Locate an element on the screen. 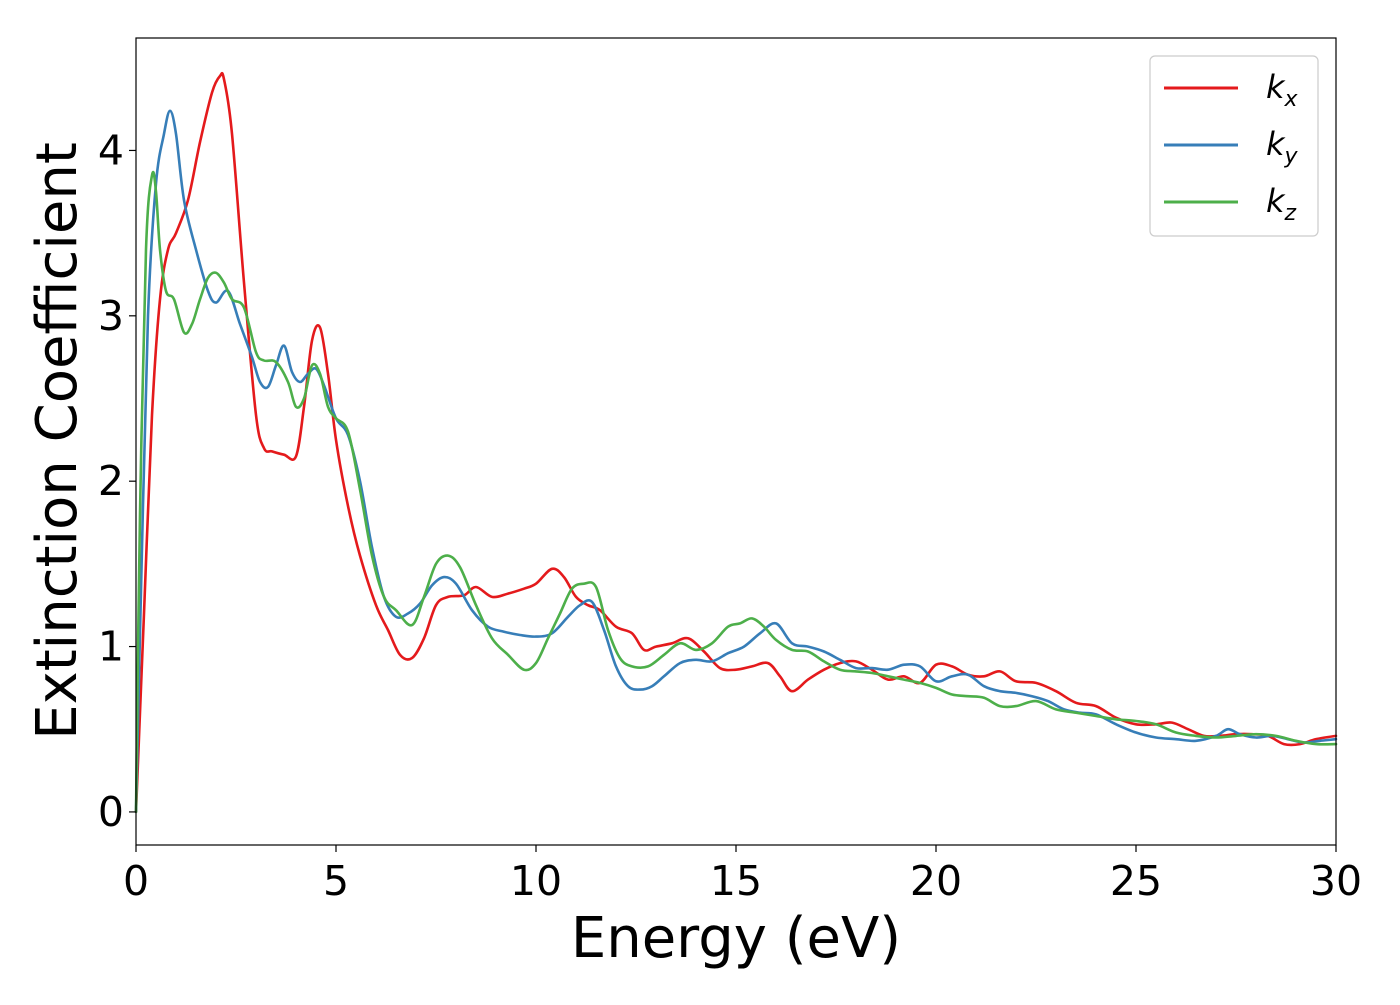 This screenshot has width=1400, height=1005. x-tick-label: 30 is located at coordinates (1336, 881).